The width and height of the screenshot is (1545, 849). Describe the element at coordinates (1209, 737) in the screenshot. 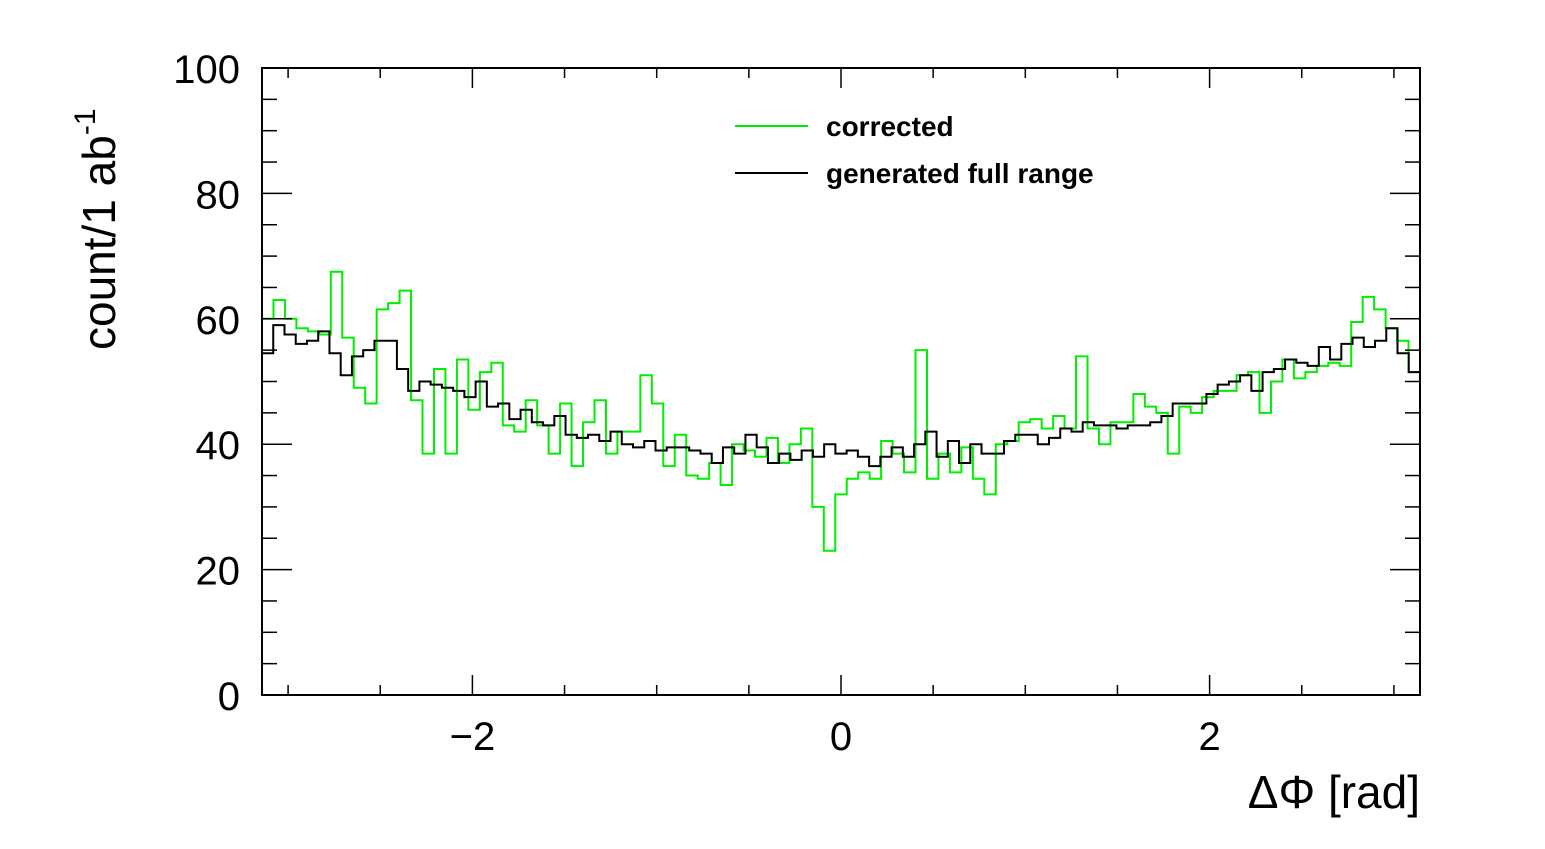

I see `x-tick-label: 2` at that location.